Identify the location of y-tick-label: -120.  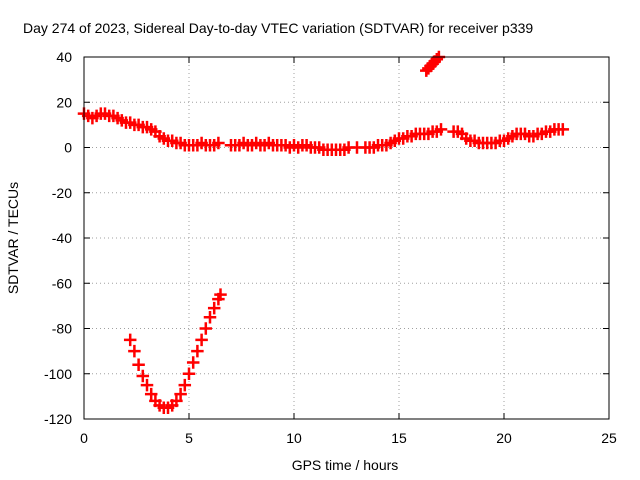
(58, 419).